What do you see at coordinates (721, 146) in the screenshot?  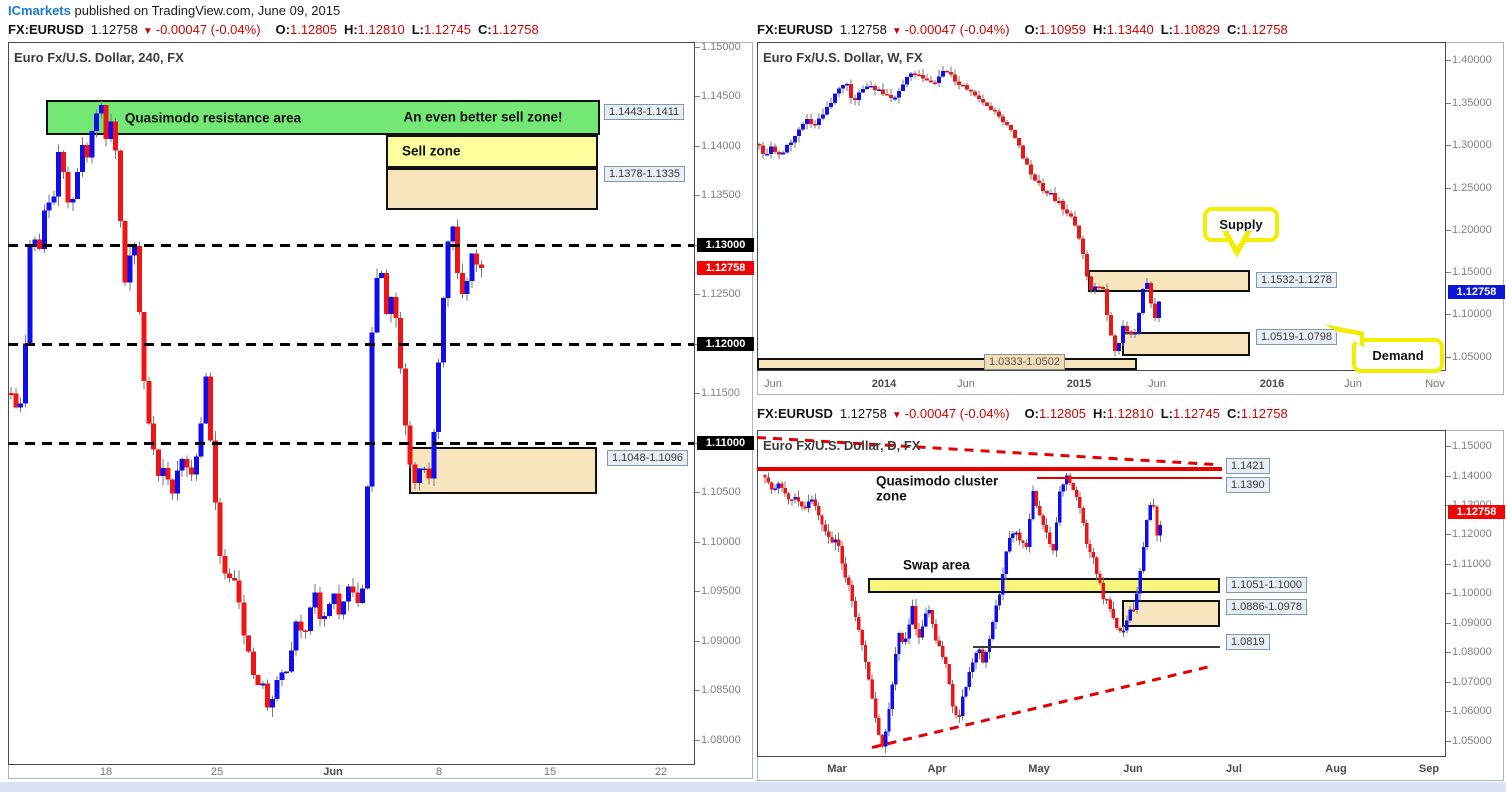 I see `y-axis-tick: 1.14000` at bounding box center [721, 146].